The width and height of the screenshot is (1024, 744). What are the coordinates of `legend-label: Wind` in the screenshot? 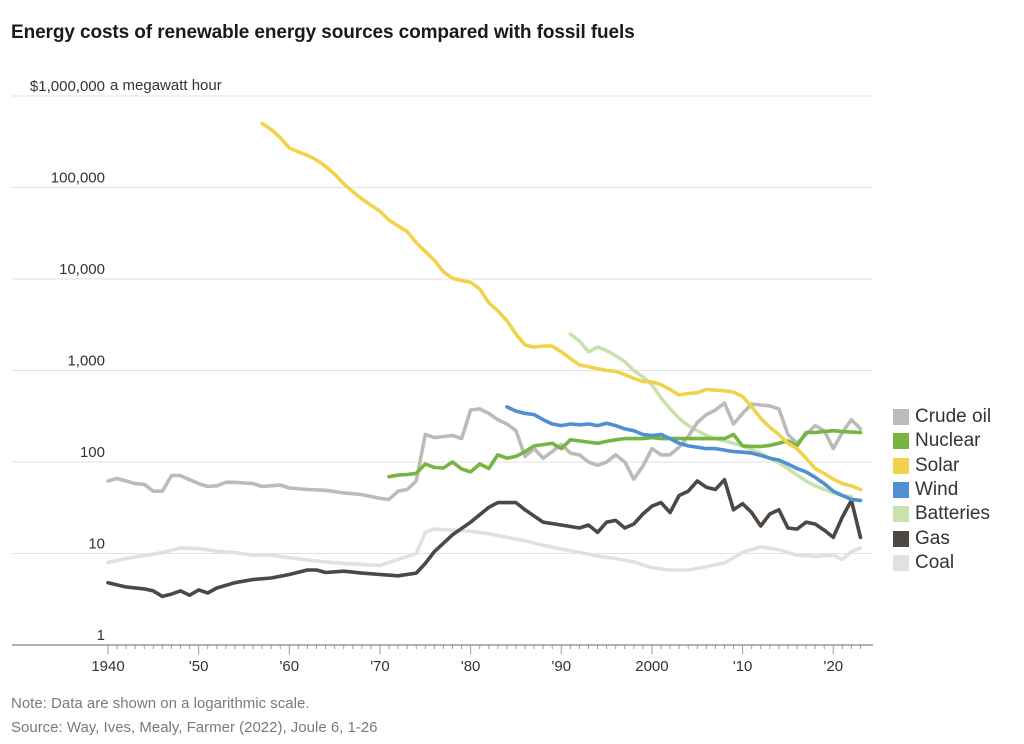 It's located at (937, 490).